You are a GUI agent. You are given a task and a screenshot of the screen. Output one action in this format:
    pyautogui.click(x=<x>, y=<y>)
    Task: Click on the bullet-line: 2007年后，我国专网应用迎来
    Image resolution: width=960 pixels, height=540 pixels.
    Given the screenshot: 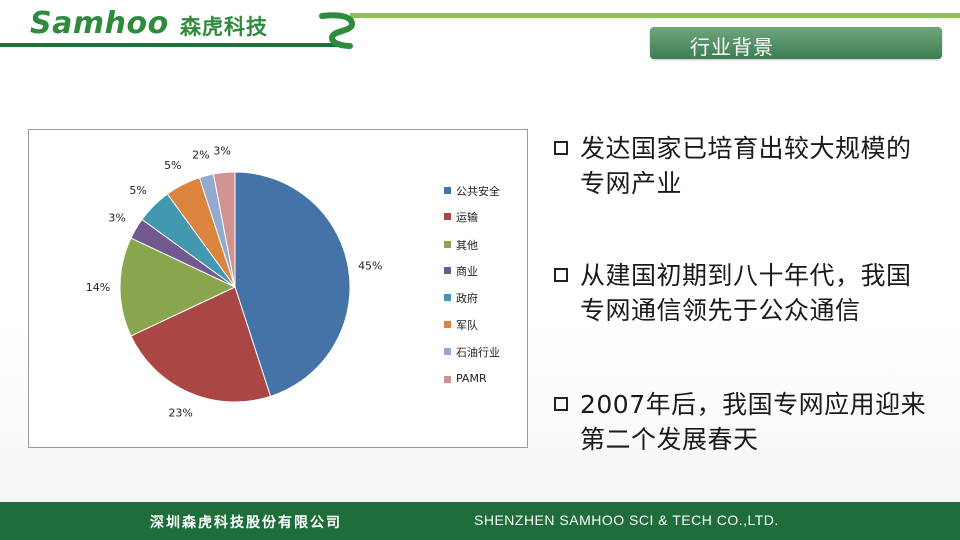 What is the action you would take?
    pyautogui.click(x=753, y=404)
    